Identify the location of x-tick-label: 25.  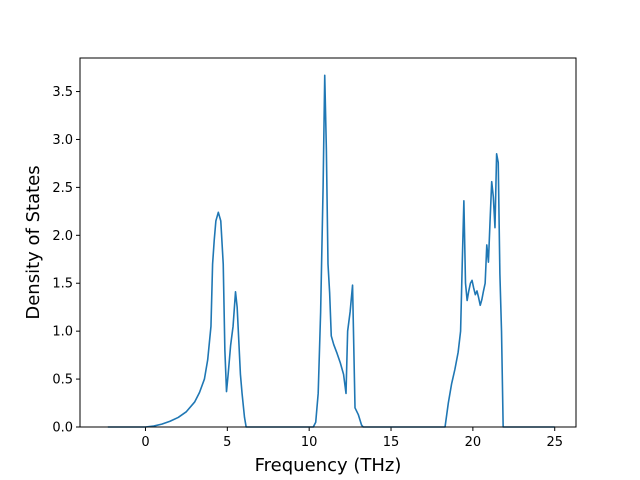
(554, 442).